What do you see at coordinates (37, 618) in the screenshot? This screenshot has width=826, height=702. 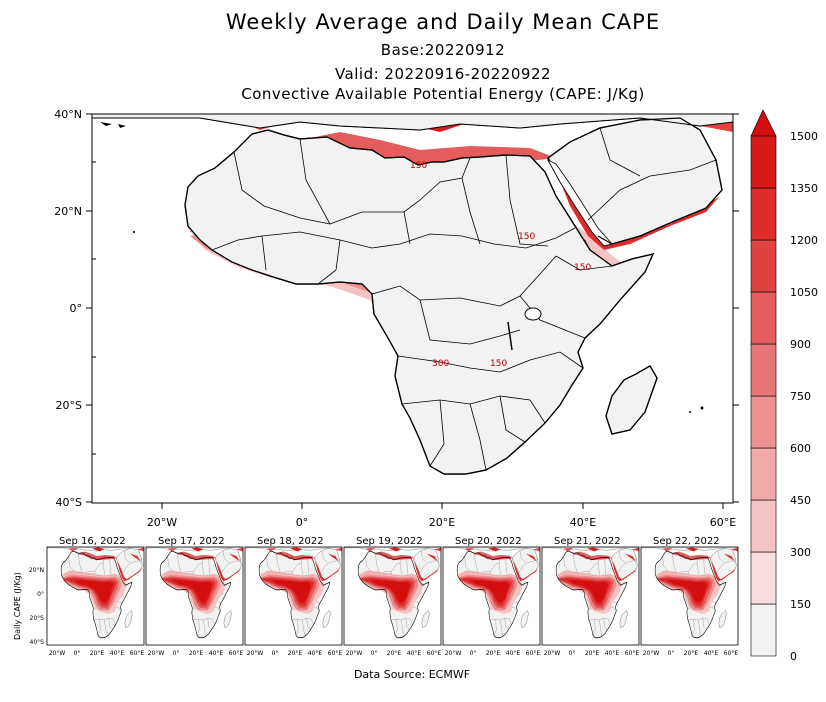 I see `daily-lat-label: 20°S` at bounding box center [37, 618].